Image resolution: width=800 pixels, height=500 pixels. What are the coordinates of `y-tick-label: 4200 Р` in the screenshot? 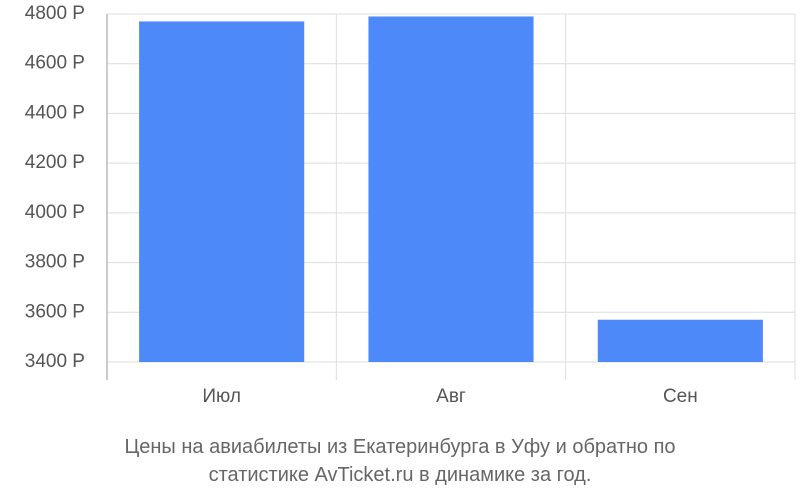 It's located at (55, 162).